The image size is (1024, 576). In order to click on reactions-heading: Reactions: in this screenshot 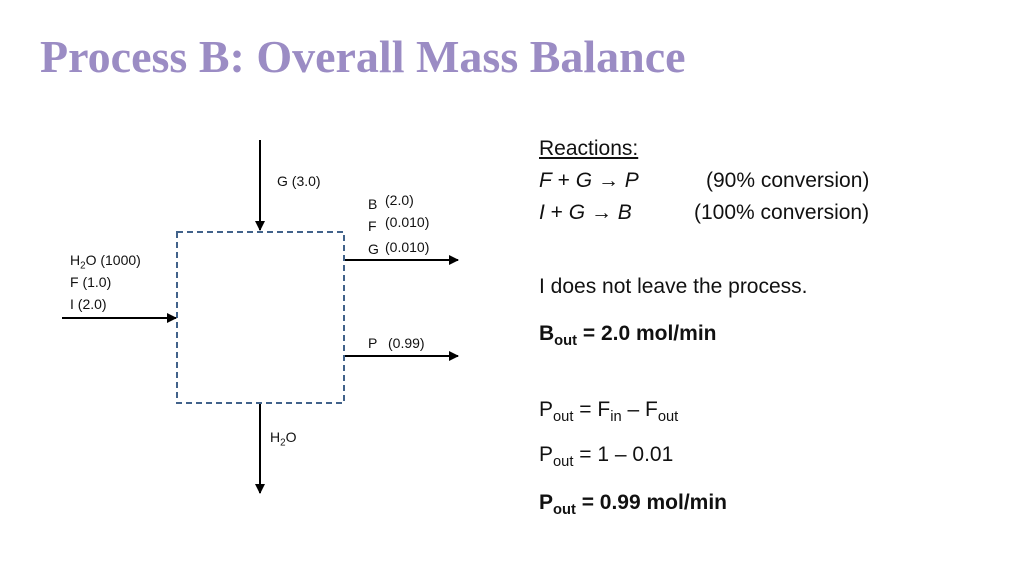, I will do `click(589, 148)`.